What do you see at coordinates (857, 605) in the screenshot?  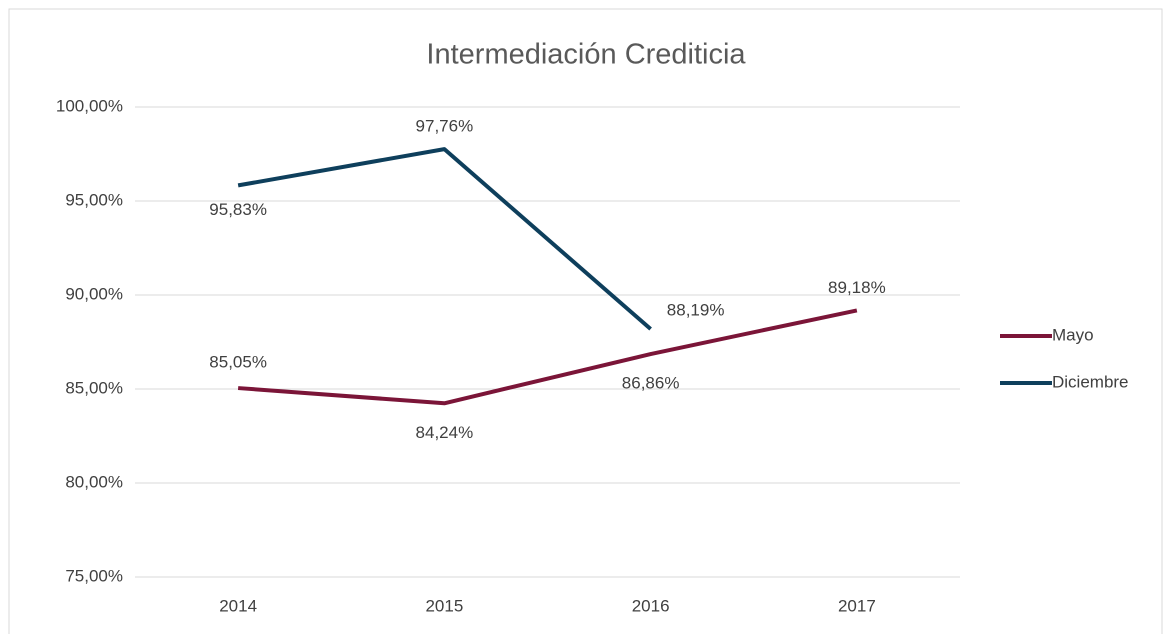 I see `x-tick-label: 2017` at bounding box center [857, 605].